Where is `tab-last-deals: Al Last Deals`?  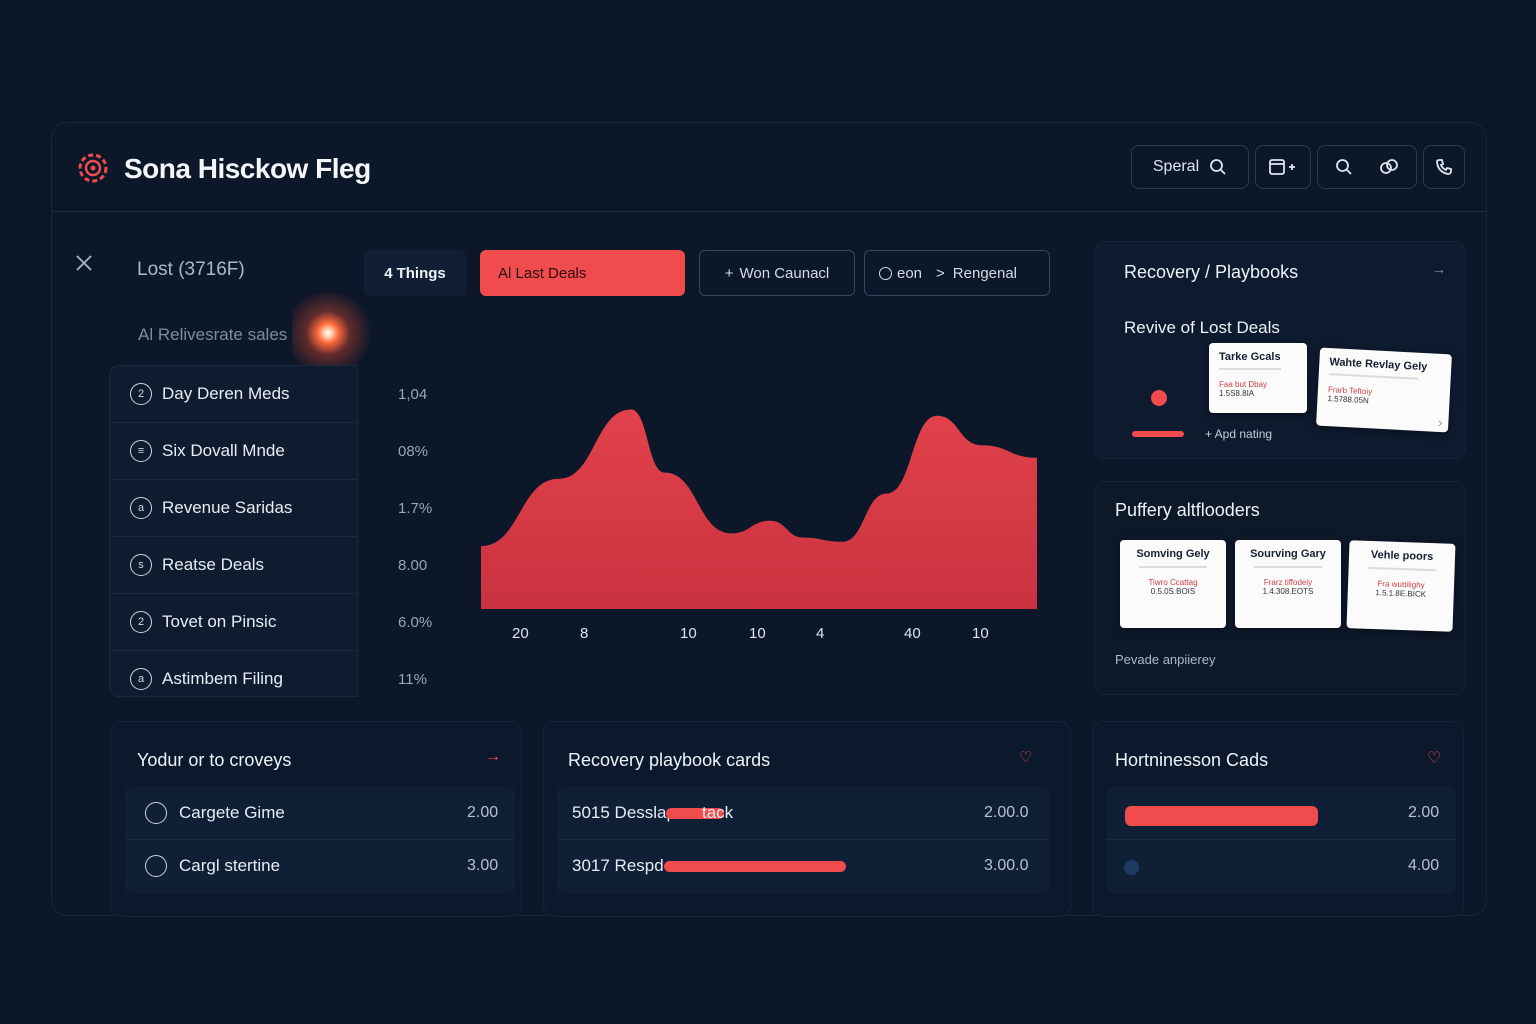
tab-last-deals: Al Last Deals is located at coordinates (582, 273).